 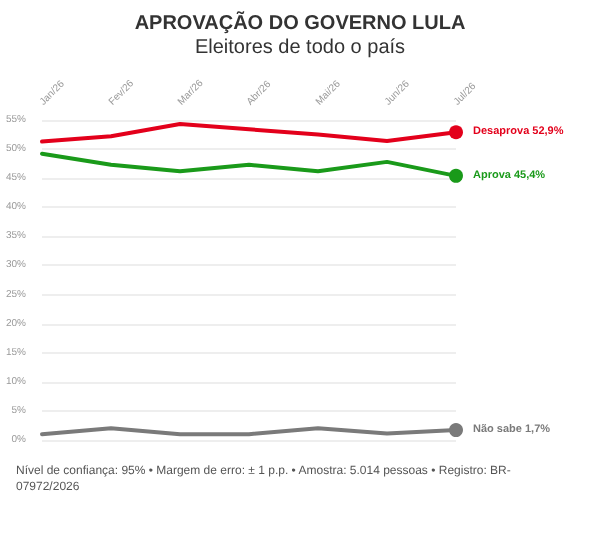 What do you see at coordinates (300, 48) in the screenshot?
I see `chart-subtitle: Eleitores de todo o país` at bounding box center [300, 48].